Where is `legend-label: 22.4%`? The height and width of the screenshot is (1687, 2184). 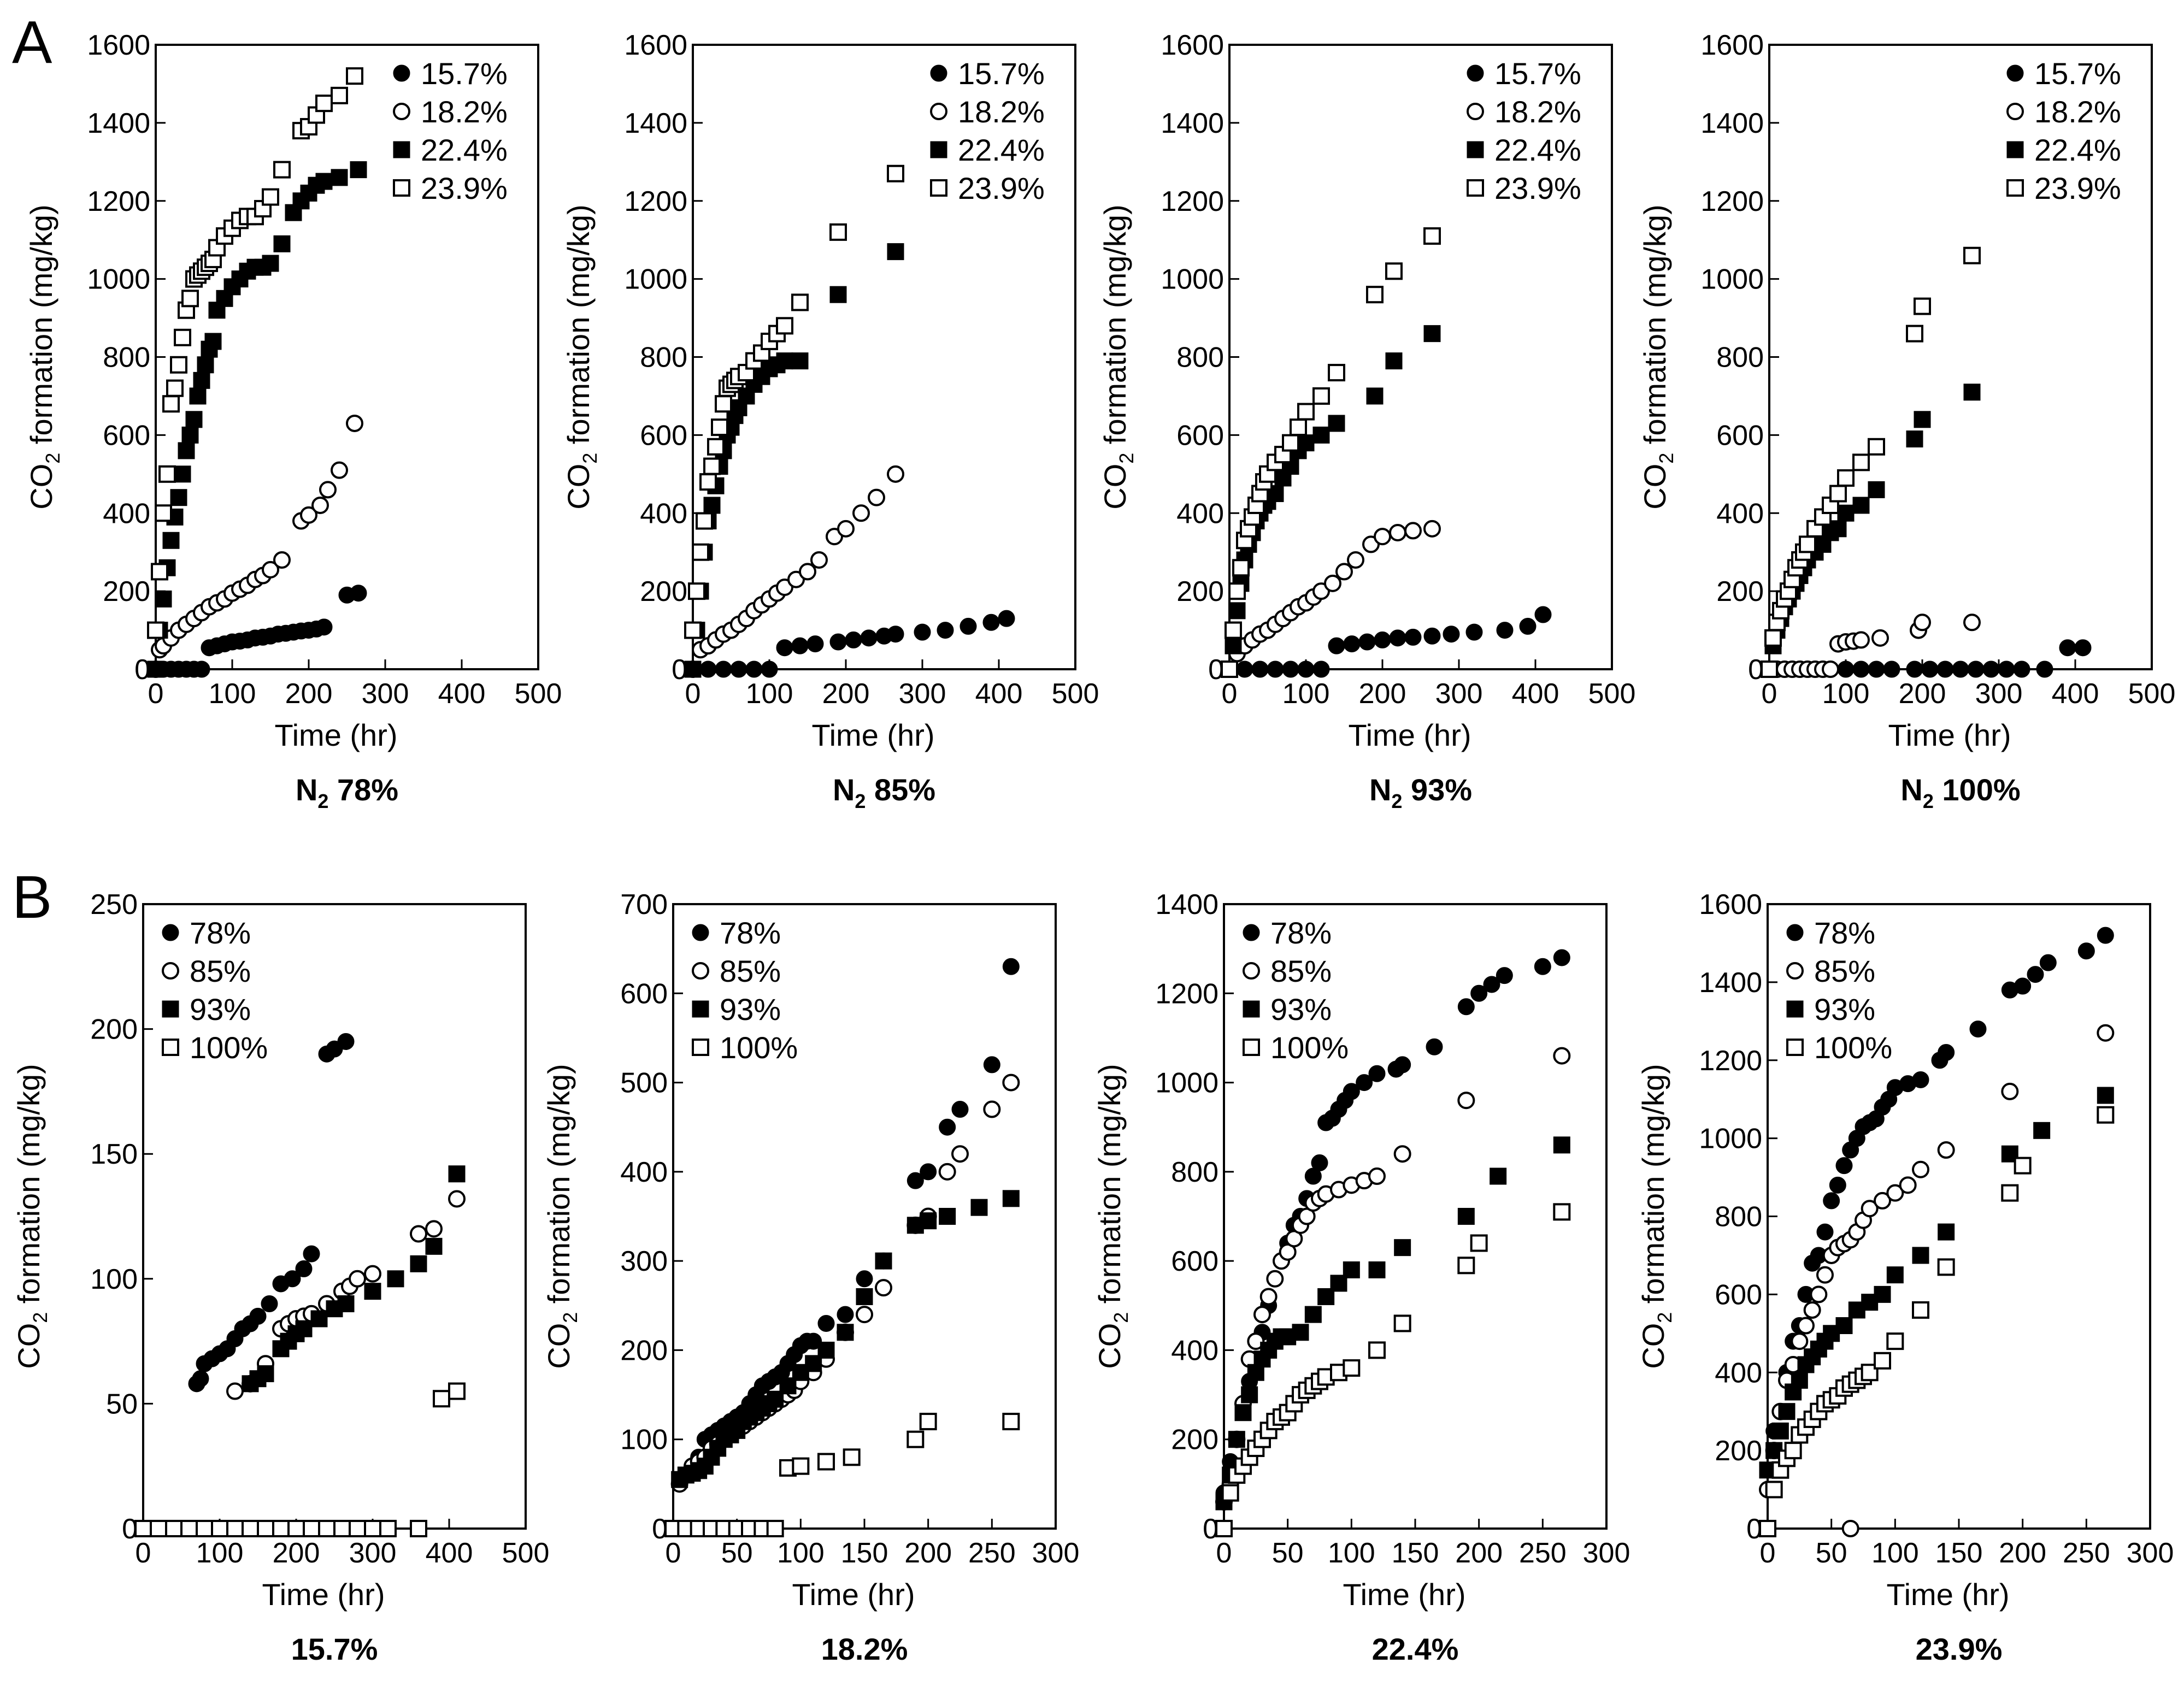 legend-label: 22.4% is located at coordinates (1537, 150).